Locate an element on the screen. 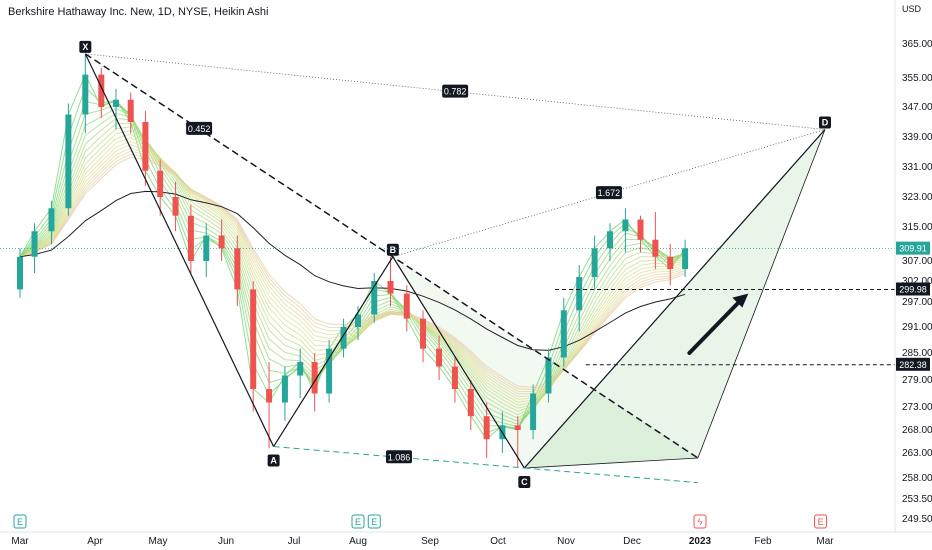 Image resolution: width=932 pixels, height=550 pixels. ratio-label: 1.672 is located at coordinates (608, 193).